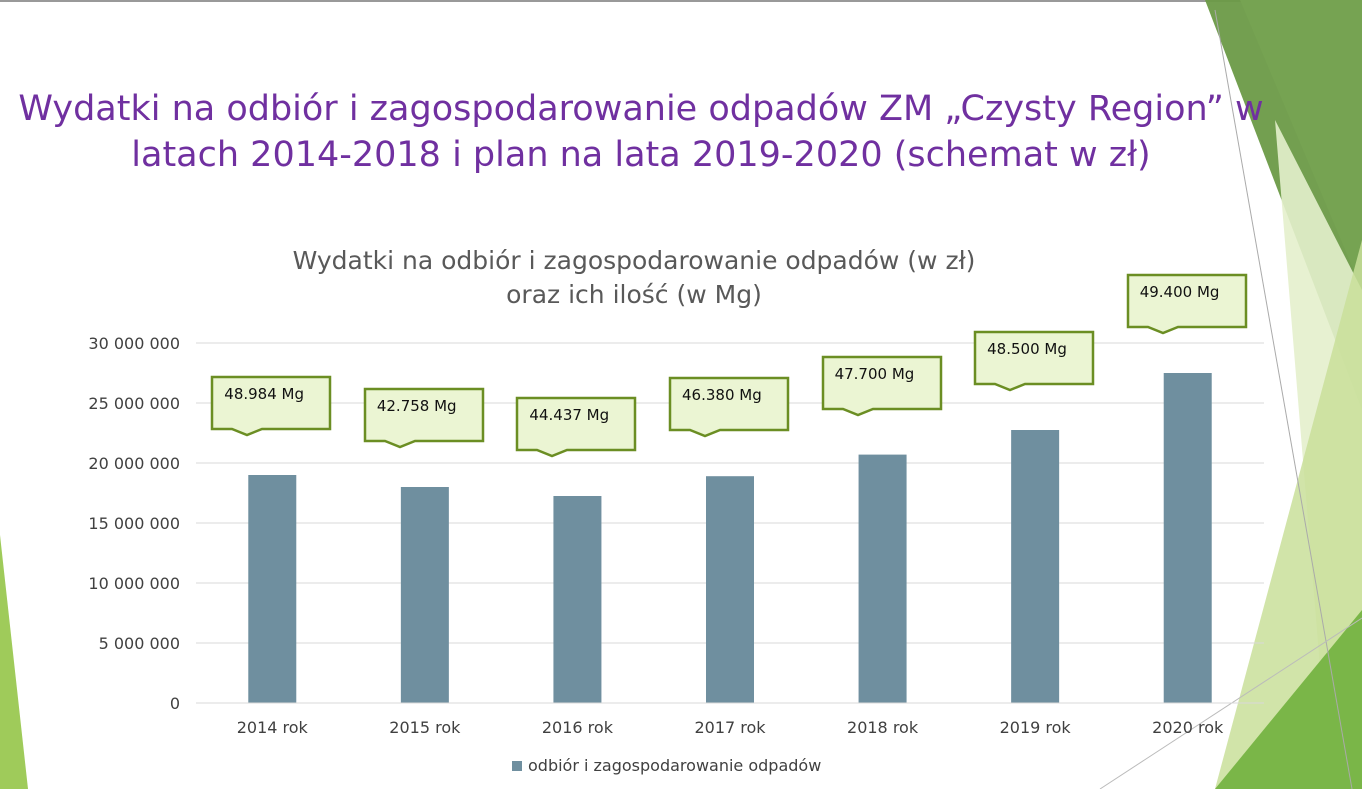  Describe the element at coordinates (134, 583) in the screenshot. I see `y-tick-label: 10 000 000` at that location.